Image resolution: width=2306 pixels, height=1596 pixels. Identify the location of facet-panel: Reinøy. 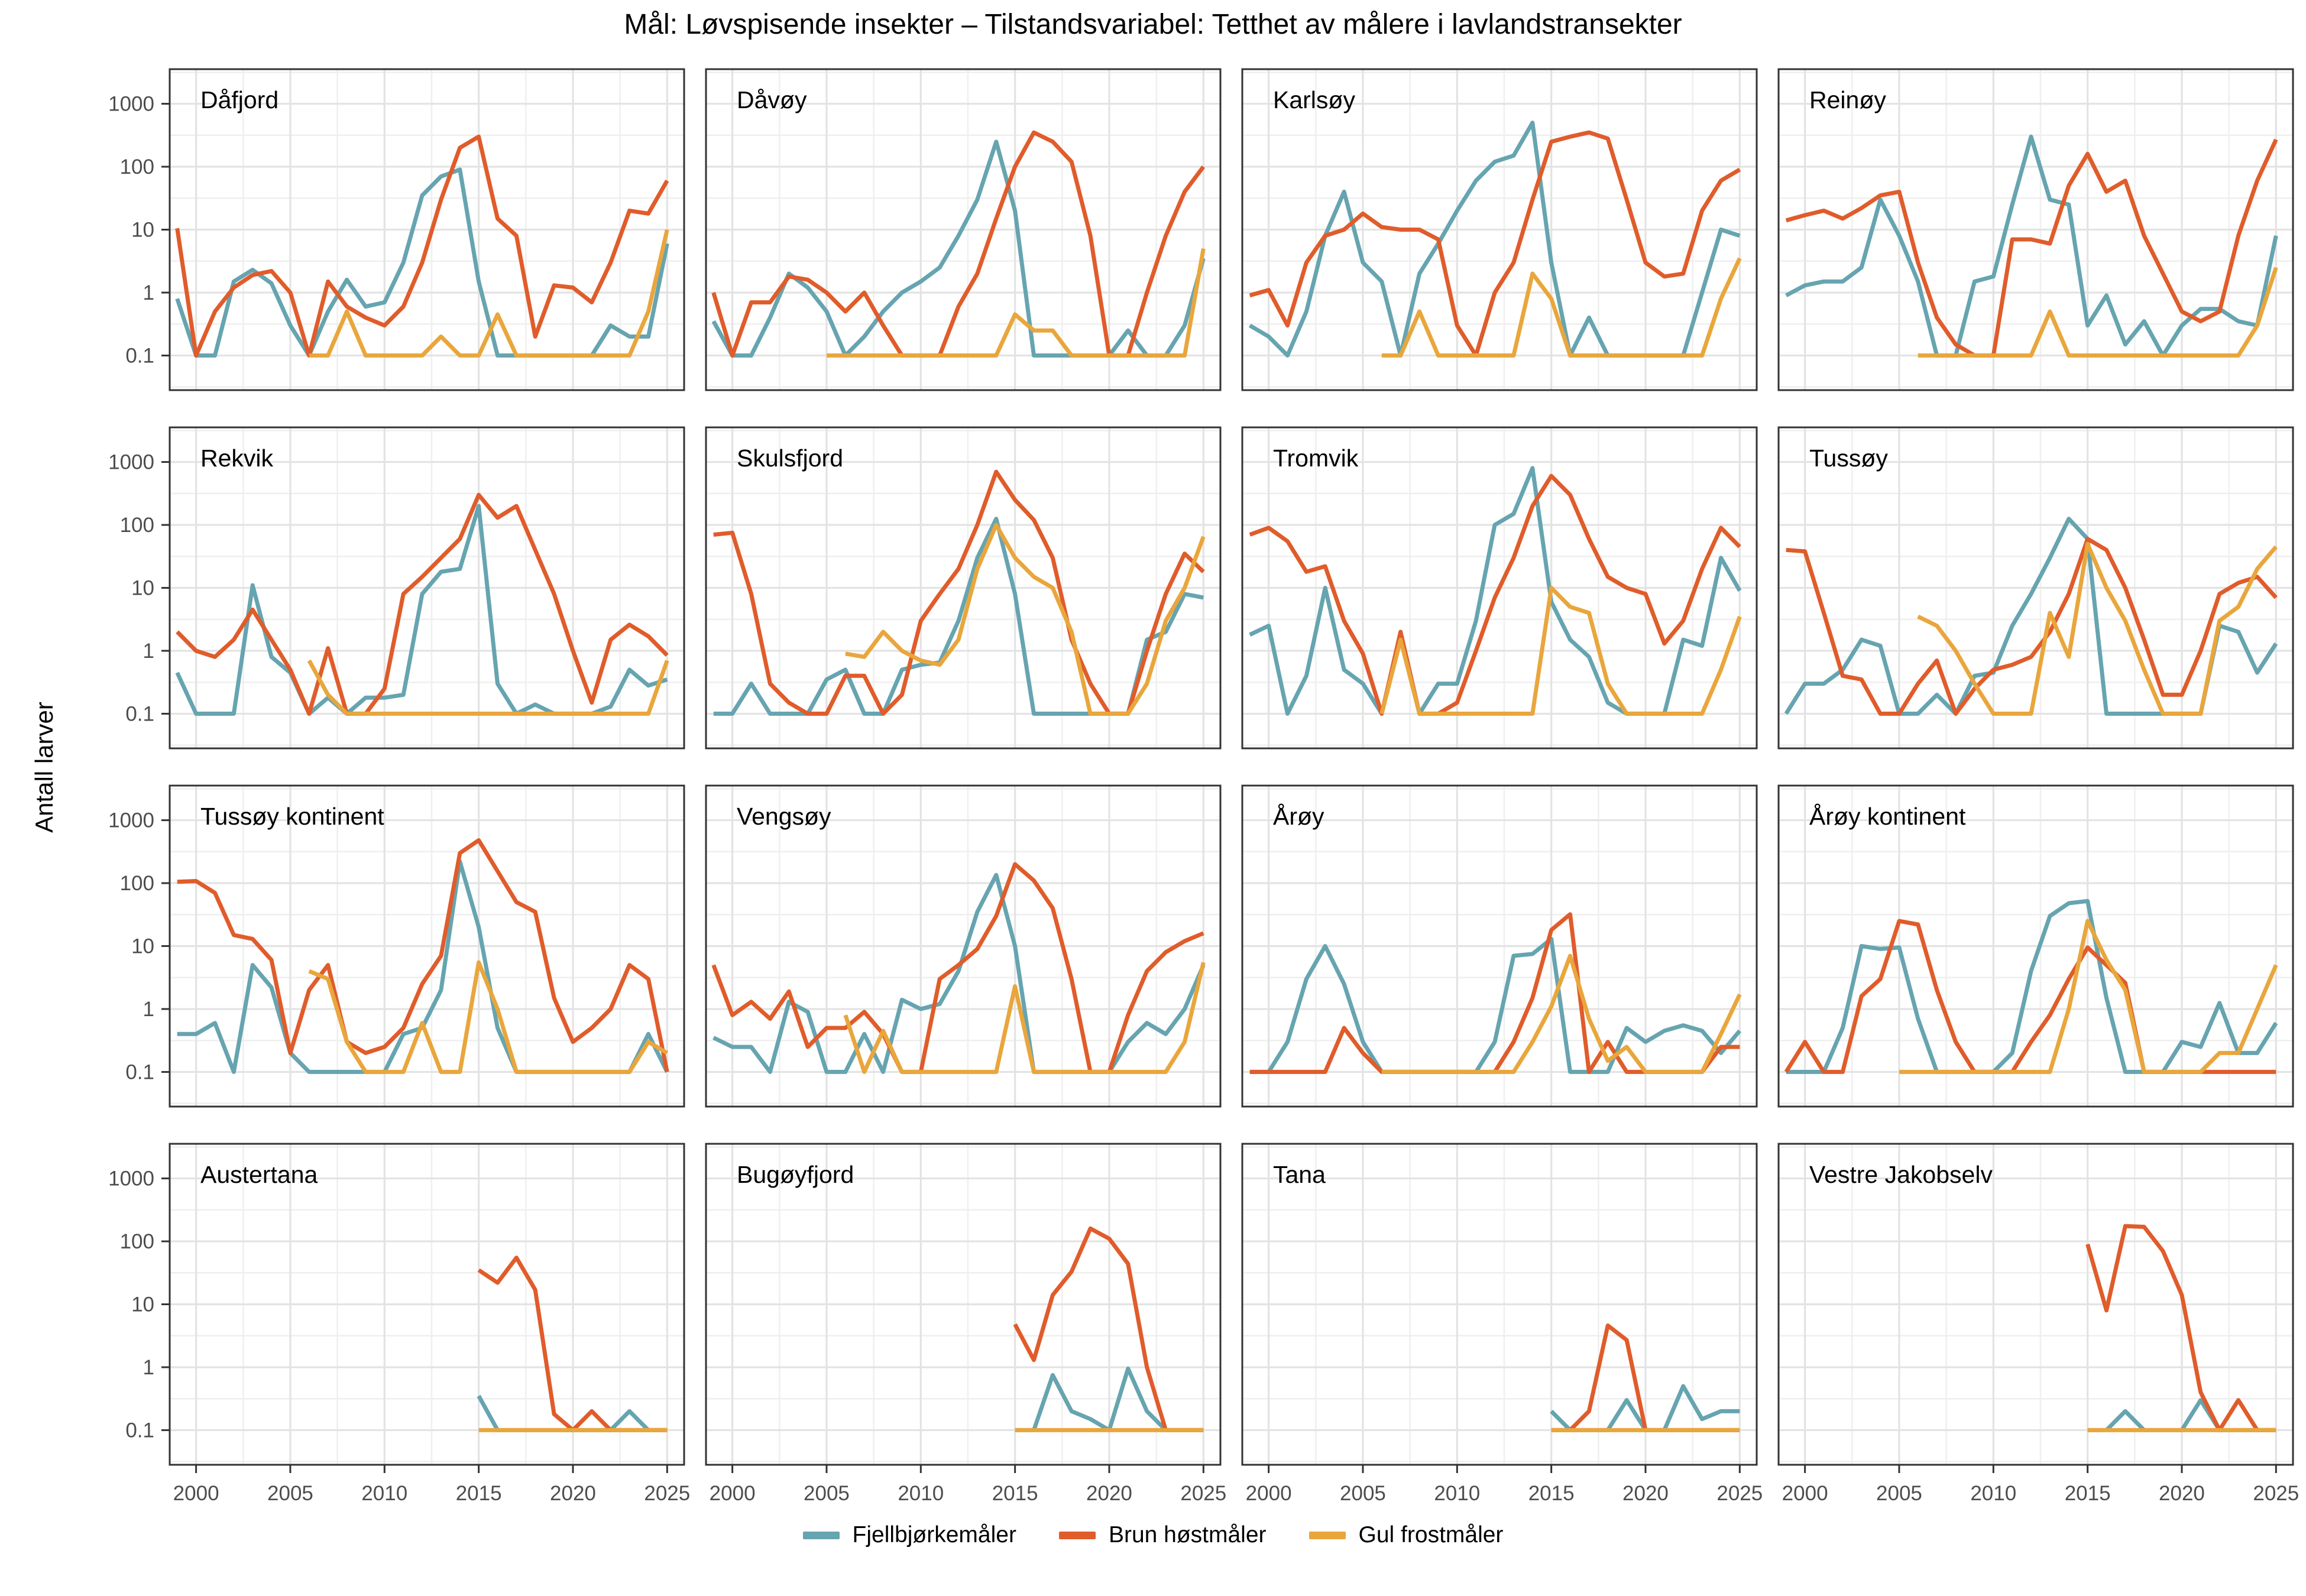
(2035, 229).